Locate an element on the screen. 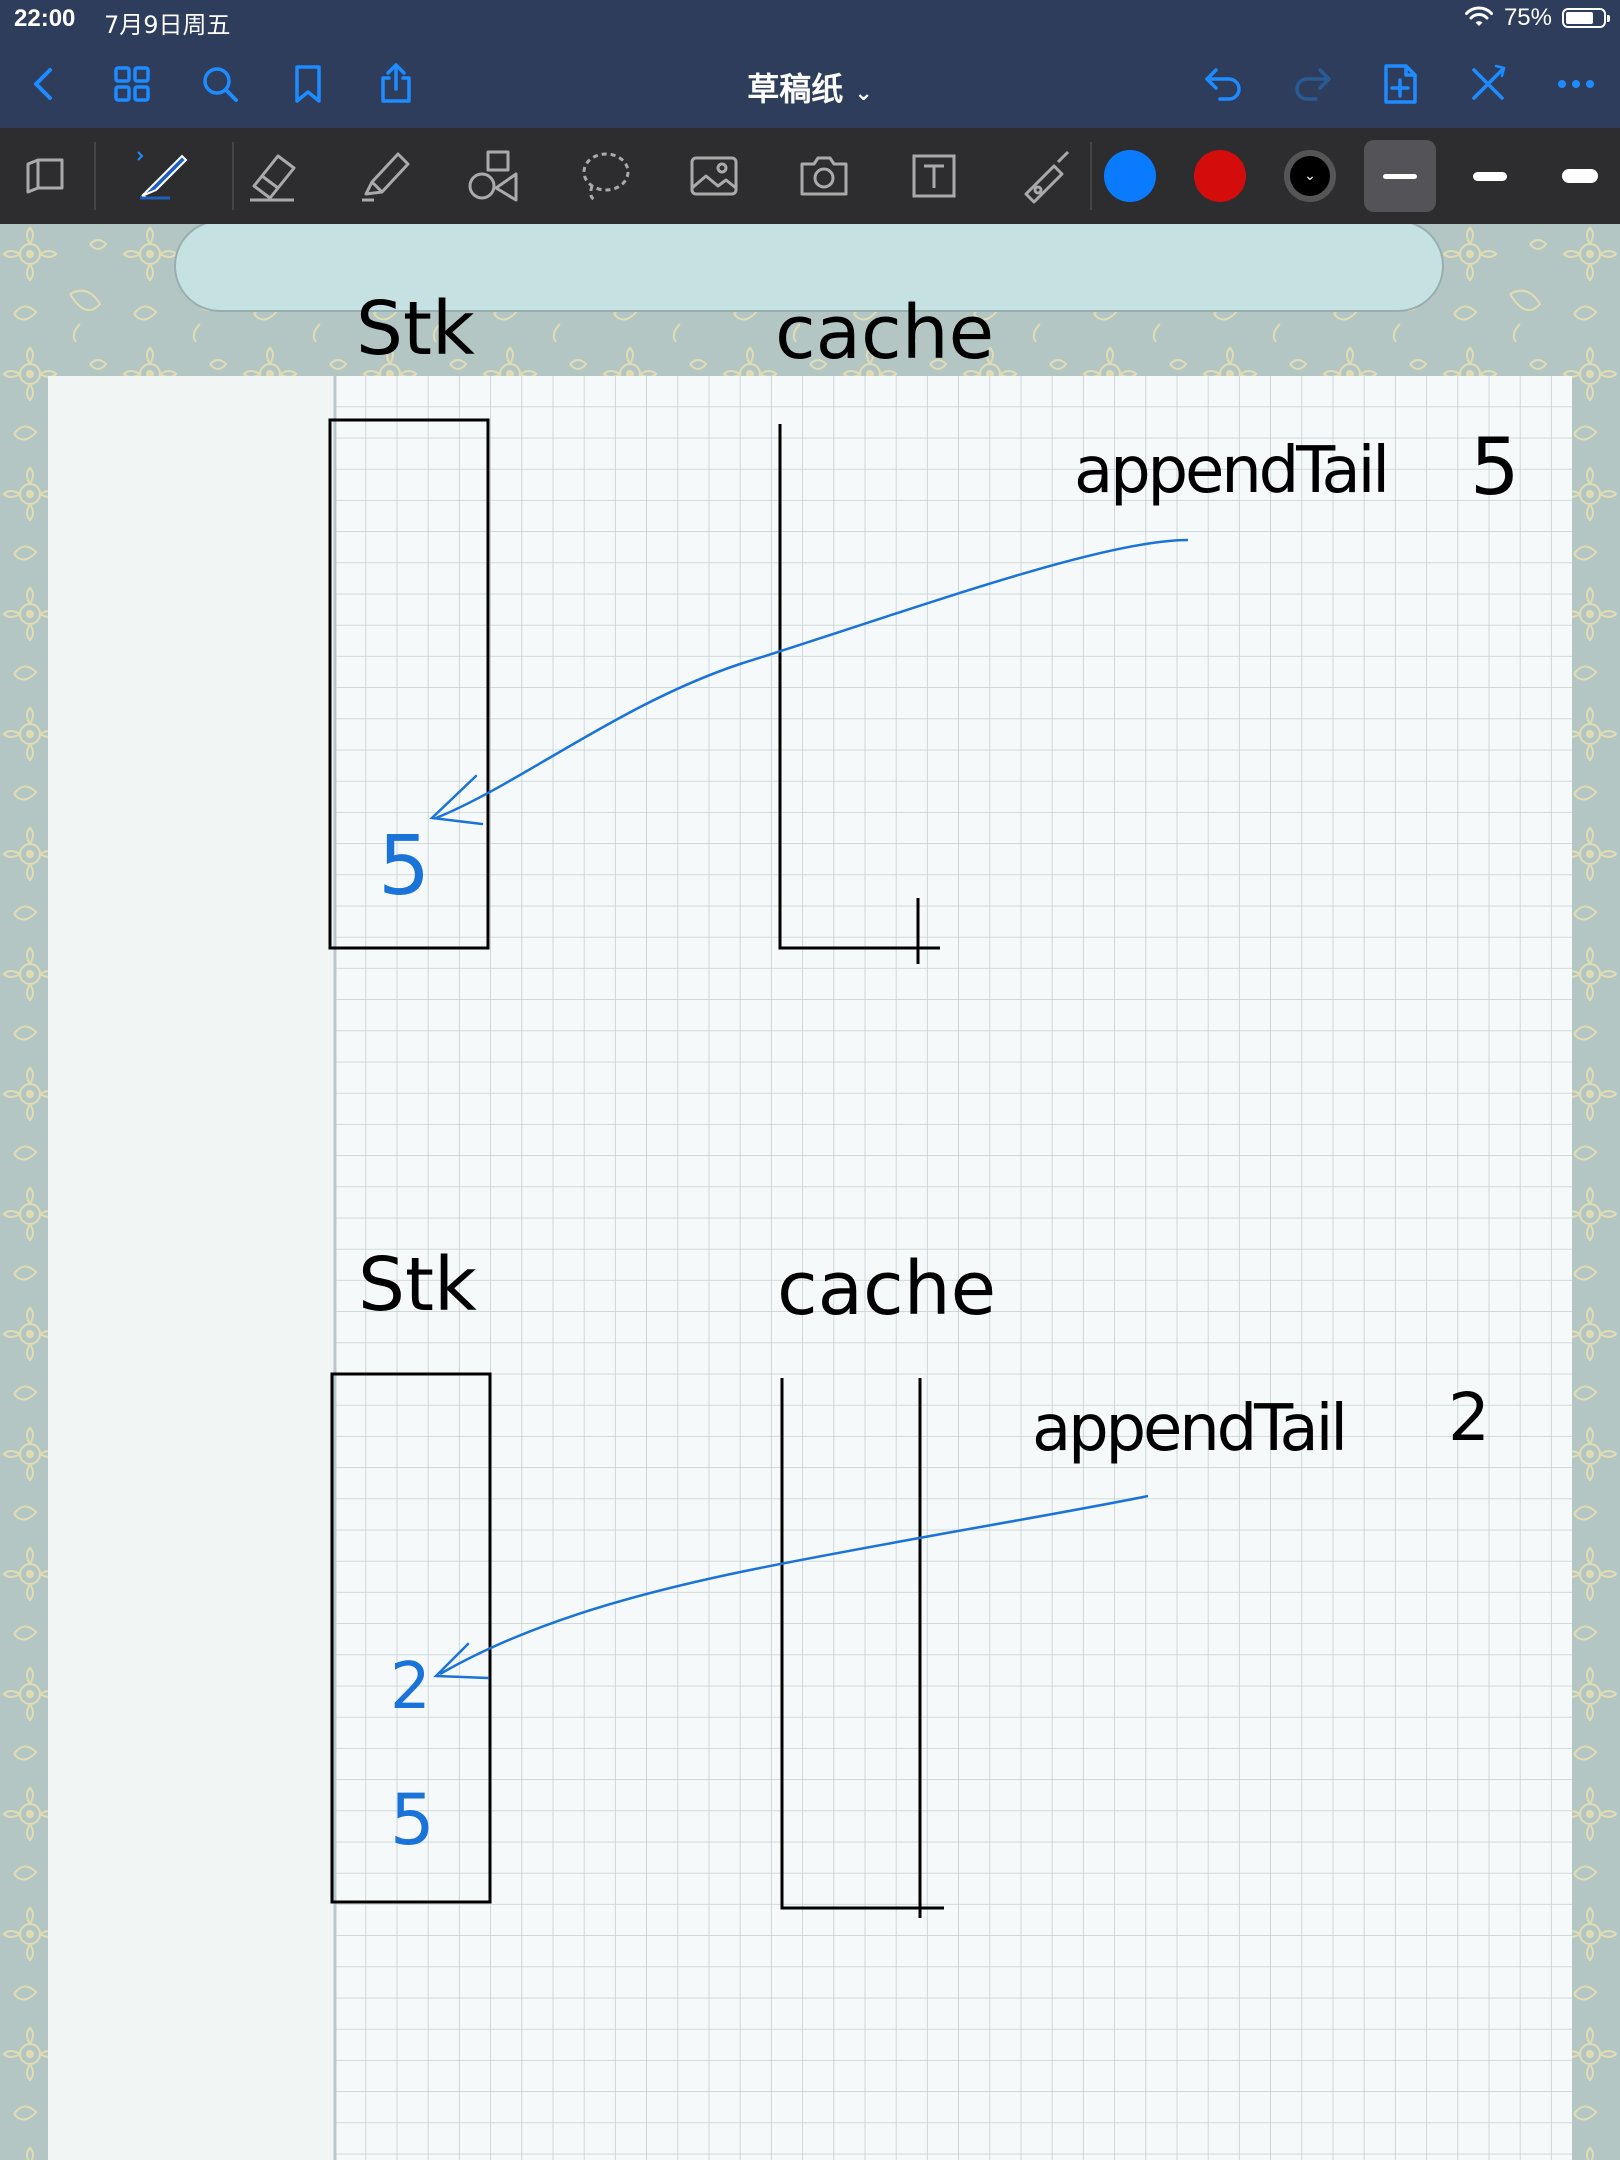  medium-line-icon is located at coordinates (1490, 176).